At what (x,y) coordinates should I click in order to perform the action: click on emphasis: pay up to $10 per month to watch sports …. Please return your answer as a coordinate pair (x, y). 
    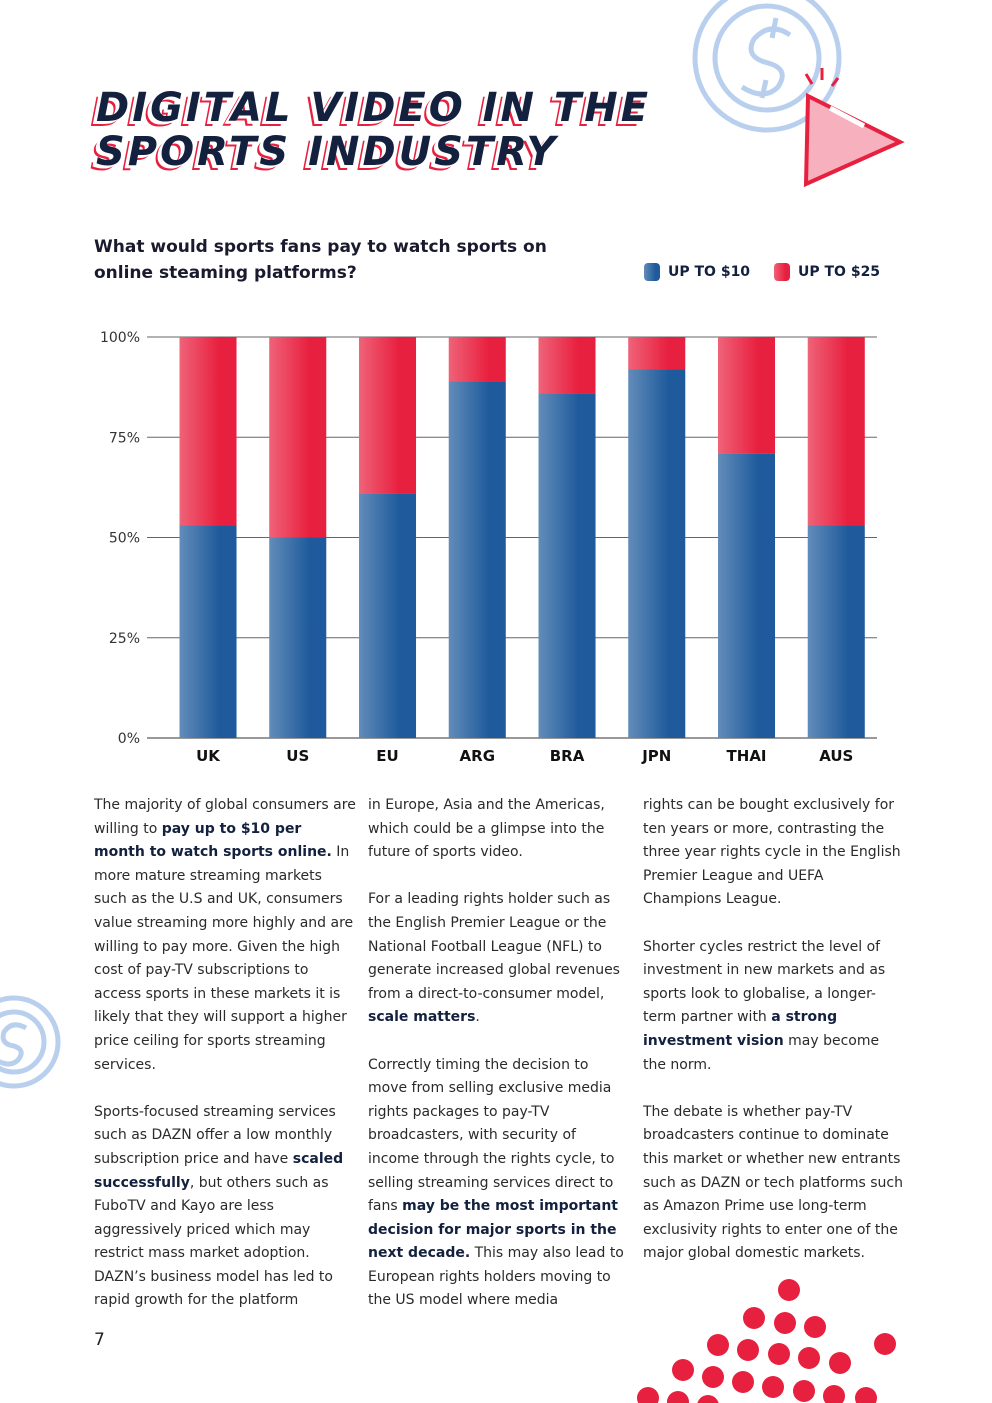
    Looking at the image, I should click on (213, 840).